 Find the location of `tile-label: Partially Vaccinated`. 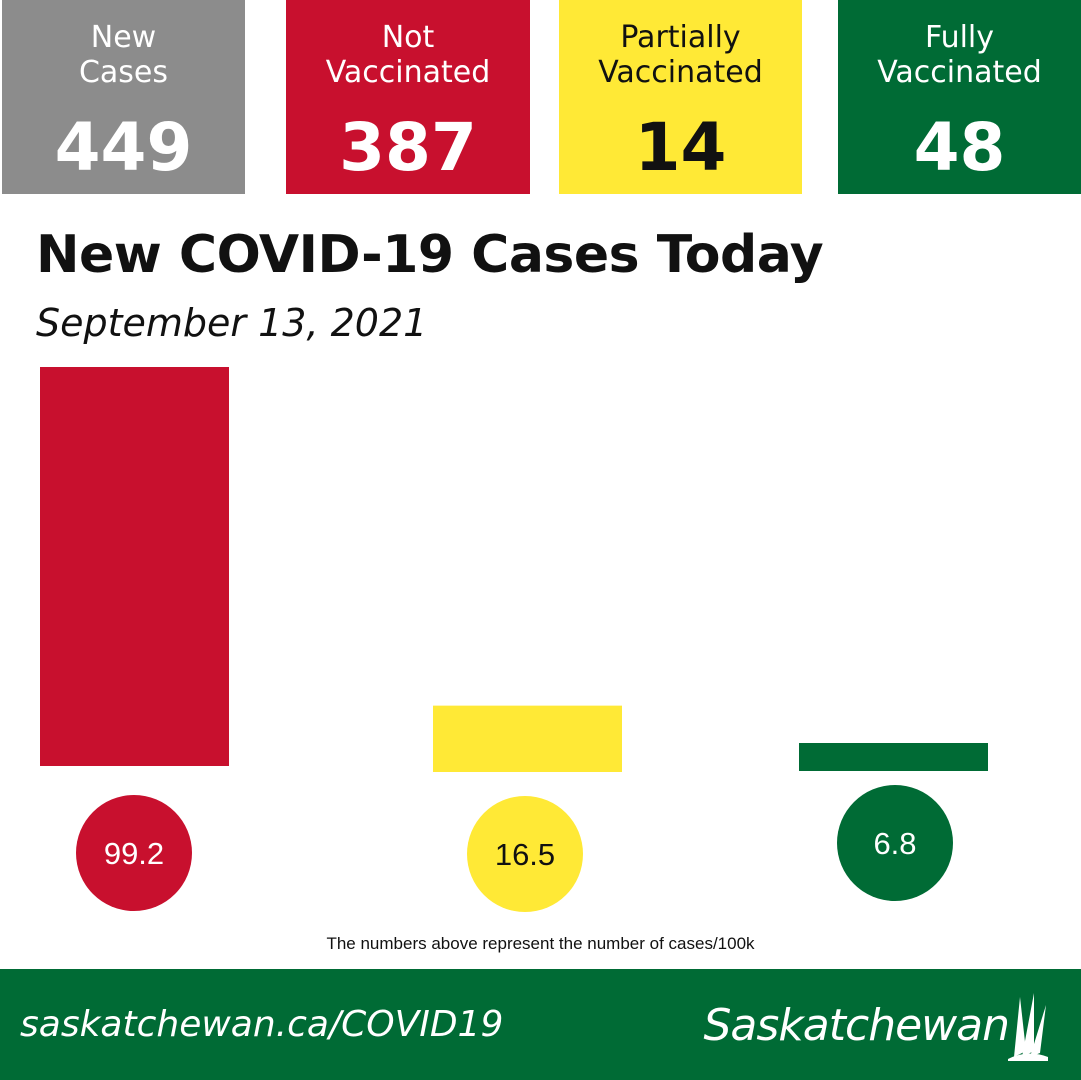

tile-label: Partially Vaccinated is located at coordinates (680, 55).